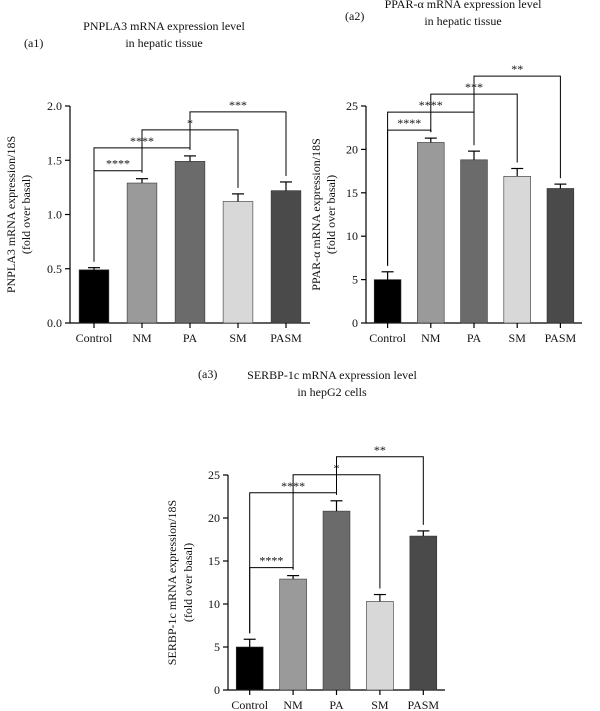  What do you see at coordinates (54, 160) in the screenshot?
I see `y-tick-label: 1.5` at bounding box center [54, 160].